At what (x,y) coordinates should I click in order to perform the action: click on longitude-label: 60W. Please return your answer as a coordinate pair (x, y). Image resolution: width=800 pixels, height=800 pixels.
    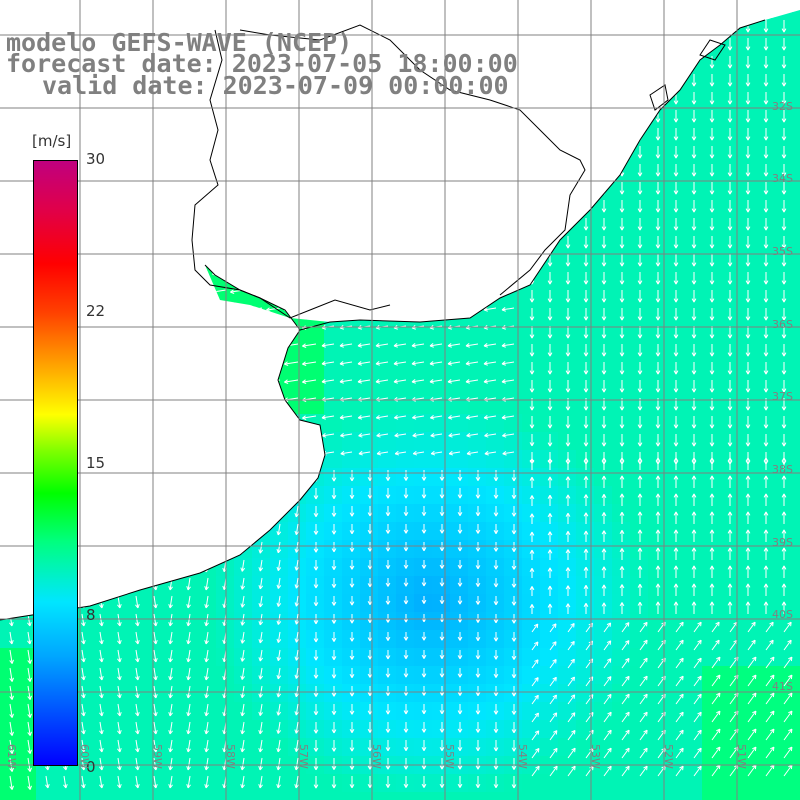
    Looking at the image, I should click on (84, 756).